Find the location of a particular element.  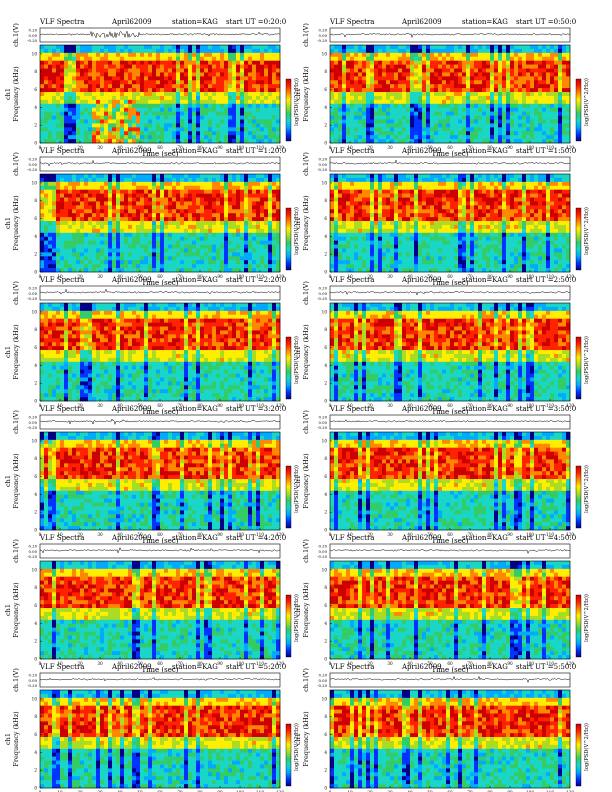

trace-tick-label: 0.00 is located at coordinates (323, 164).